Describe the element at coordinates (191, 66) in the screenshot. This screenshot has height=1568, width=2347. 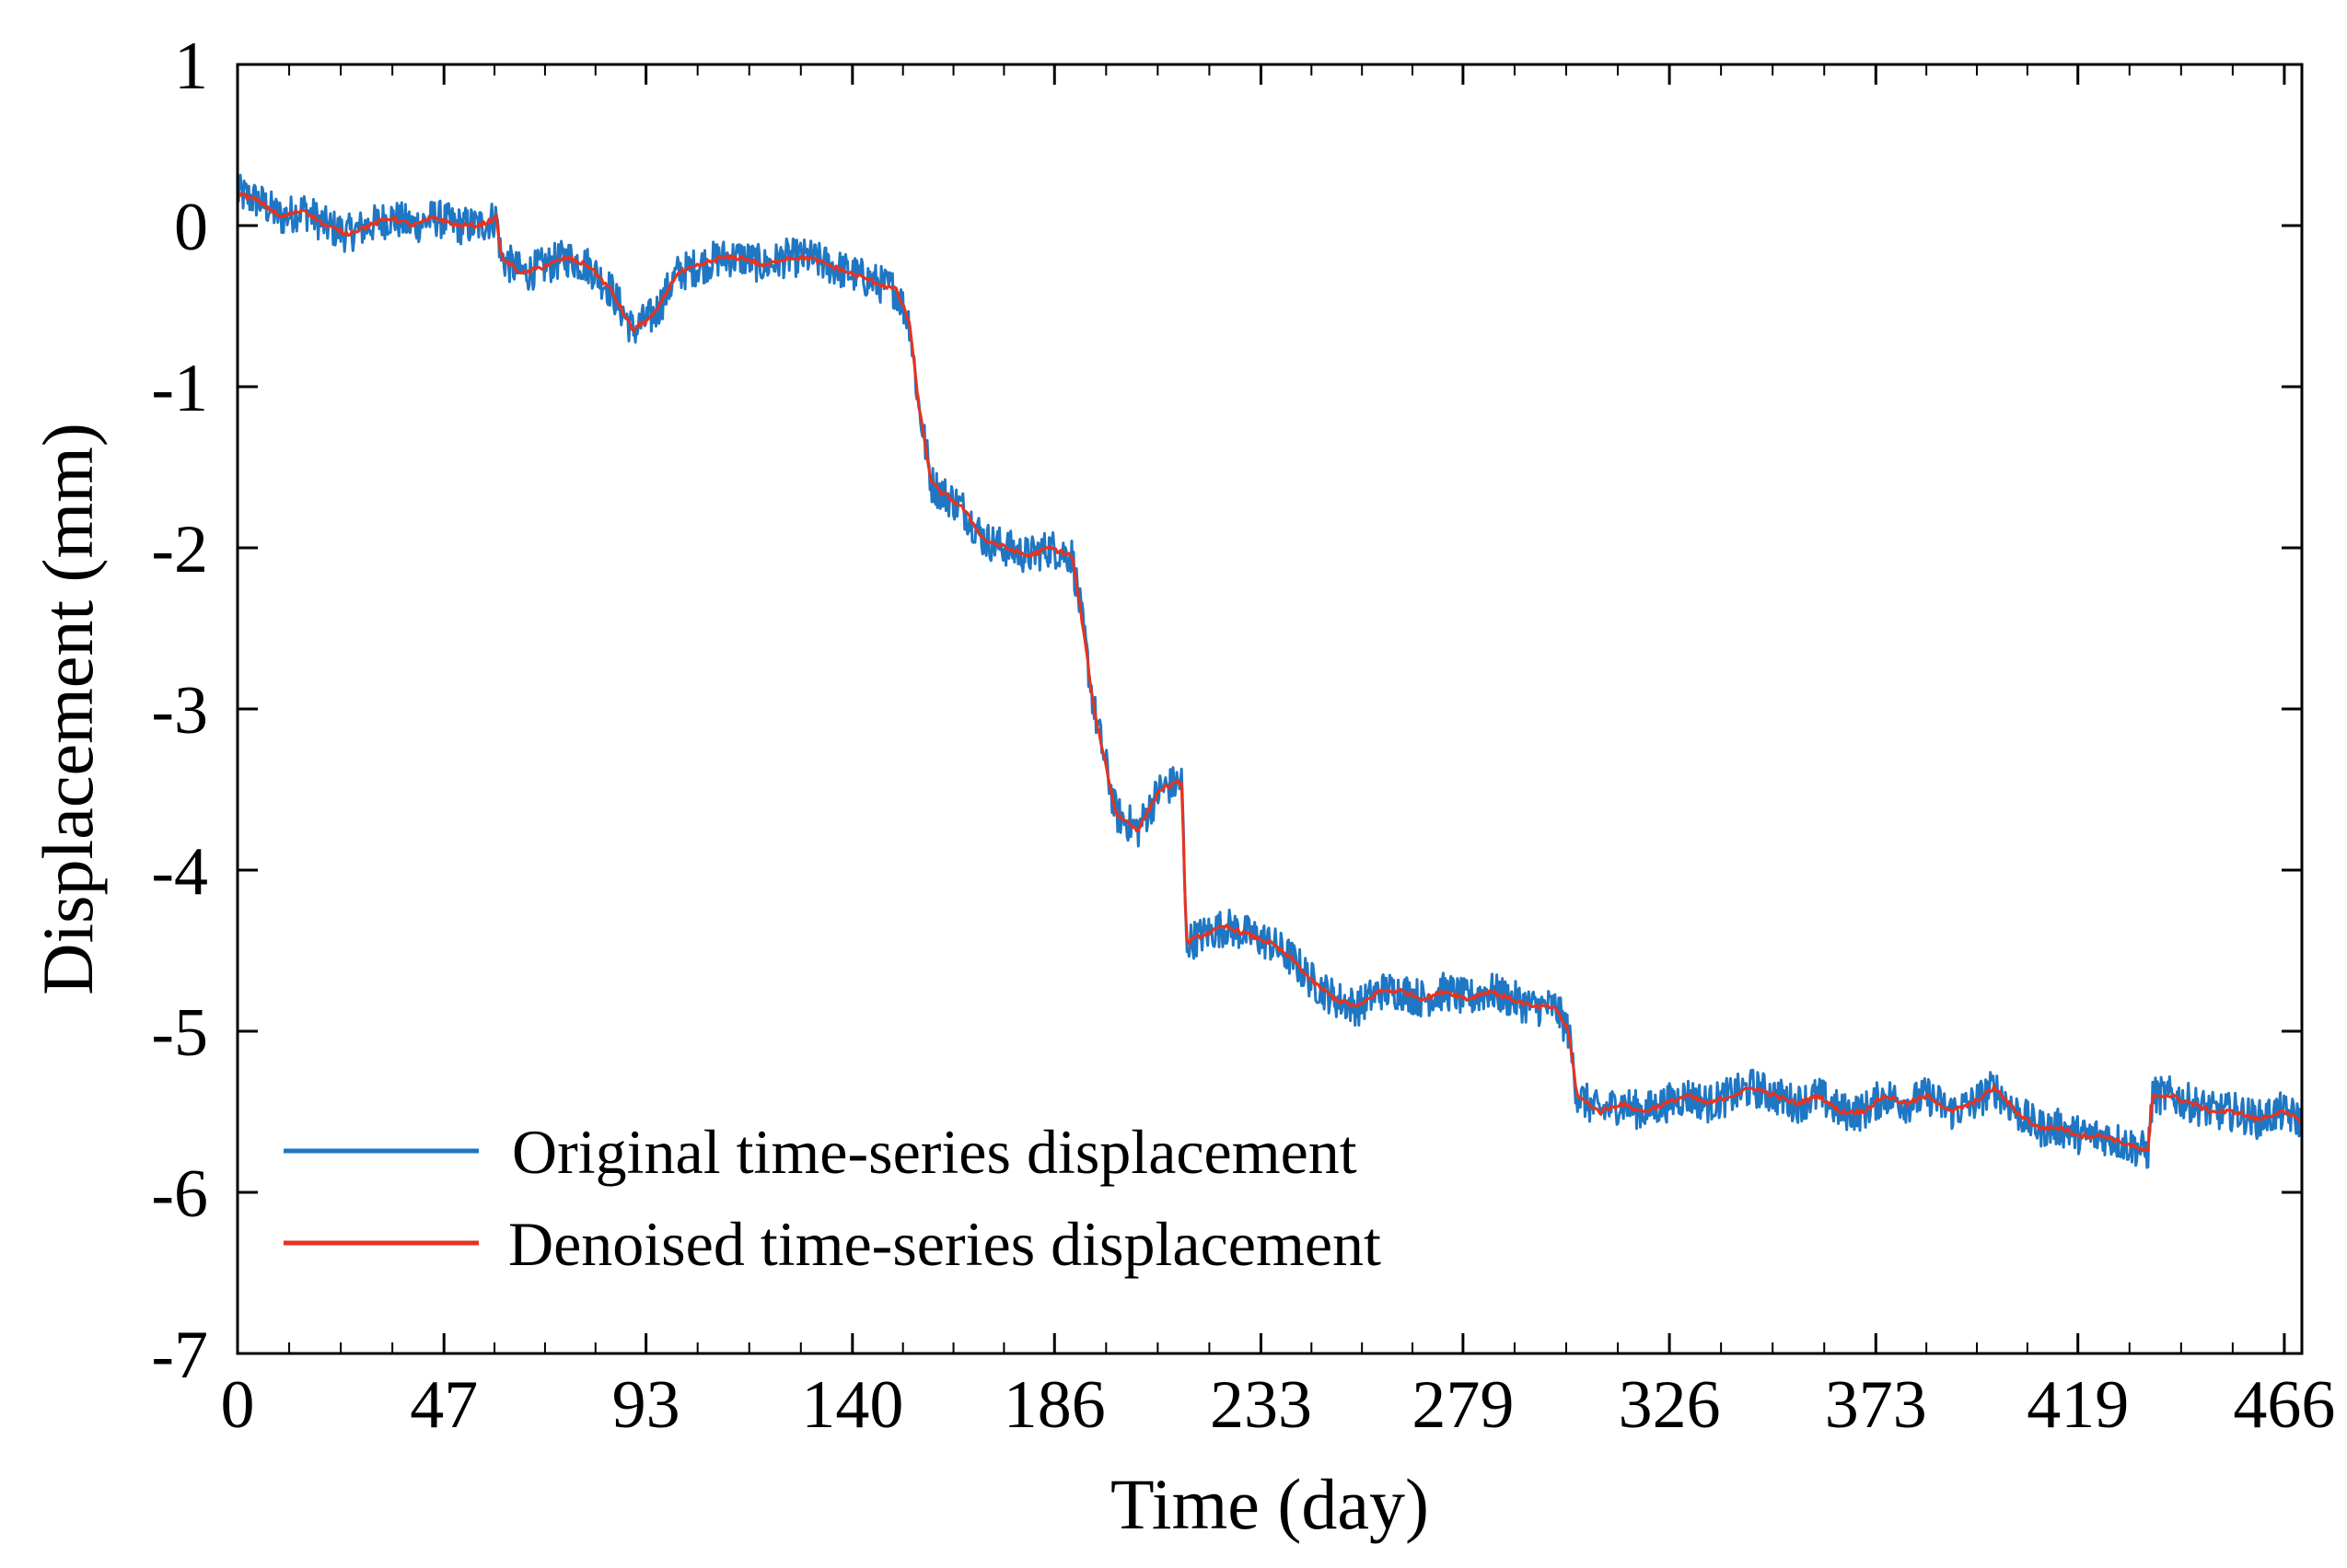
I see `y-tick-label: 1` at that location.